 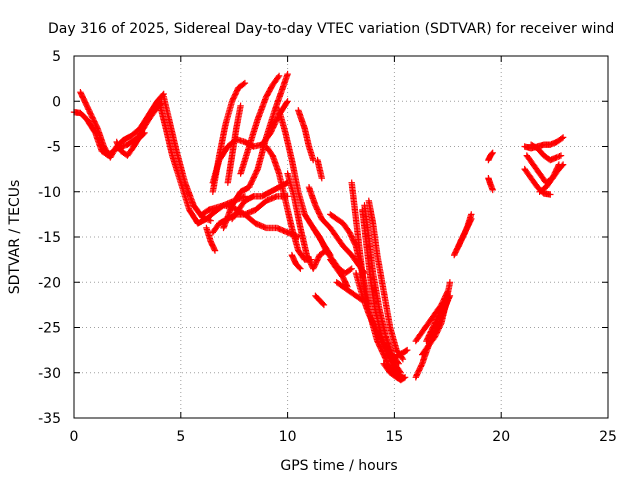 What do you see at coordinates (56, 57) in the screenshot?
I see `y-tick-label: 5` at bounding box center [56, 57].